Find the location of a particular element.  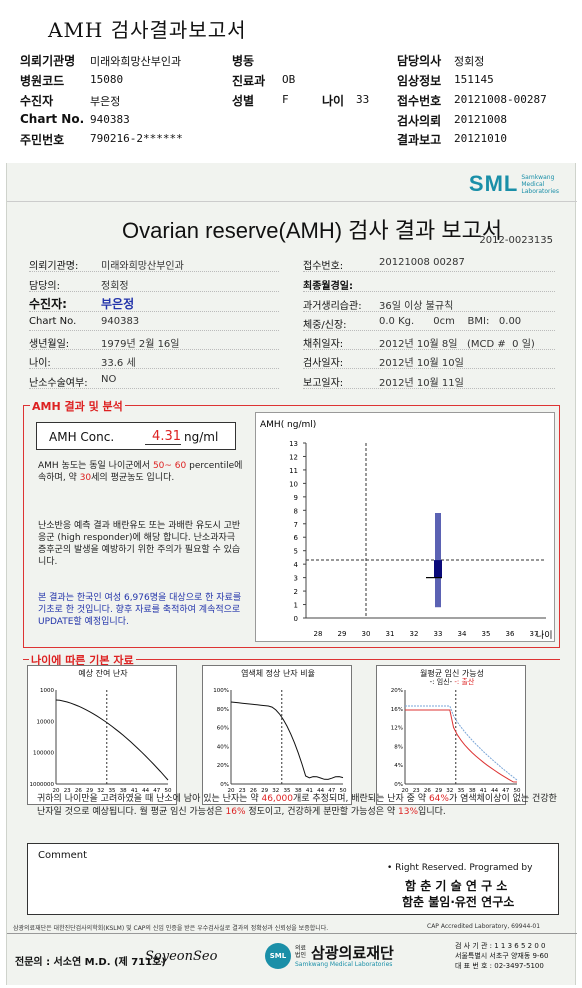

age-range-bar is located at coordinates (438, 560).